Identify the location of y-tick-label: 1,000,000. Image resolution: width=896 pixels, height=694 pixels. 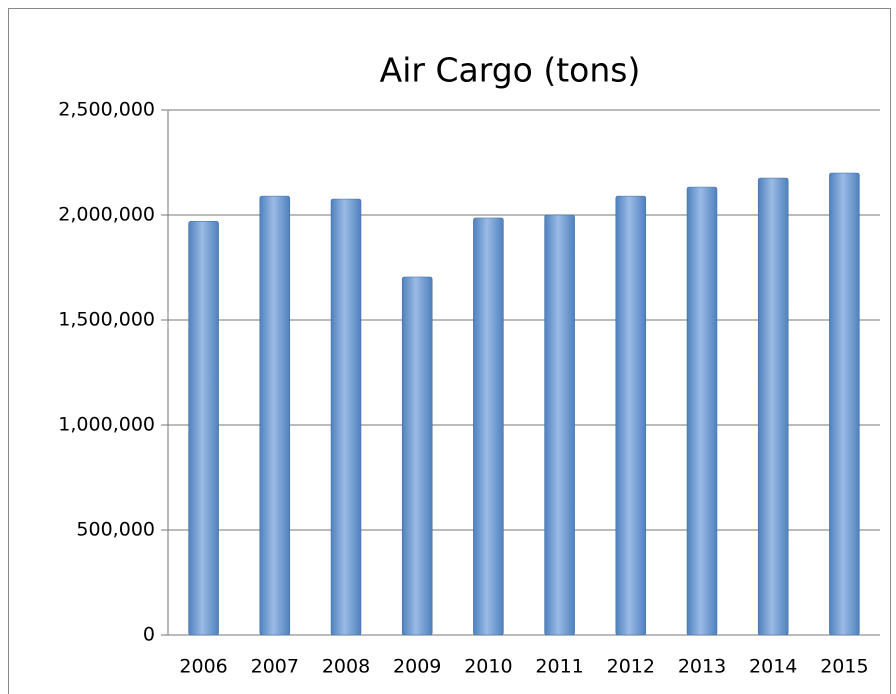
(106, 425).